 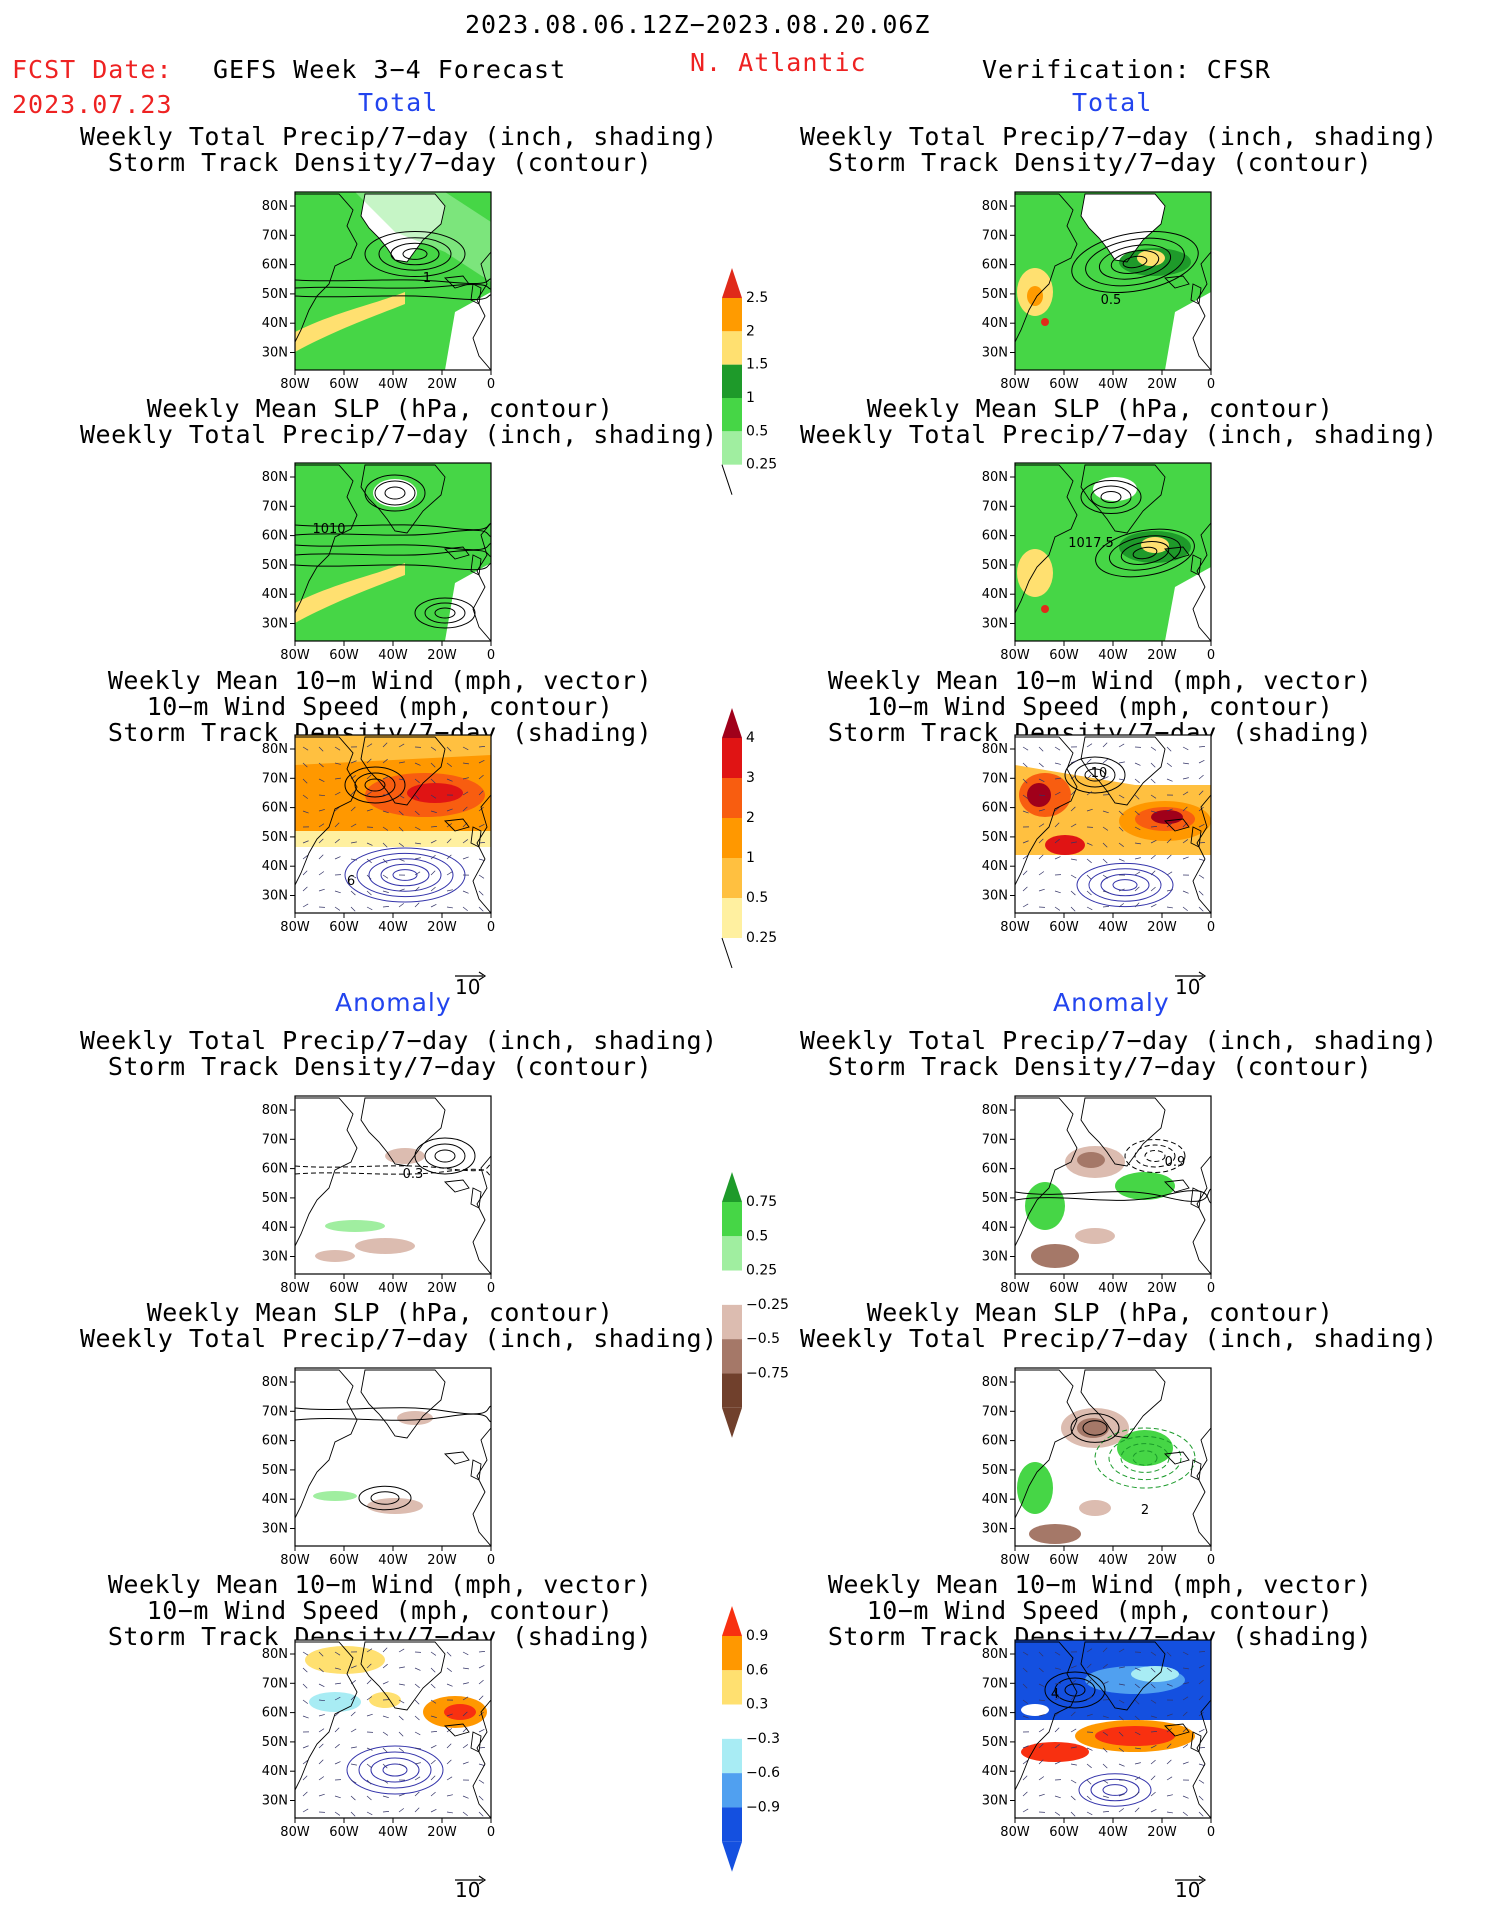 What do you see at coordinates (378, 1195) in the screenshot?
I see `map-p4: 0.3 80N 70N 60N 50N 40N 30N 80W 60W 40W 20W 0` at bounding box center [378, 1195].